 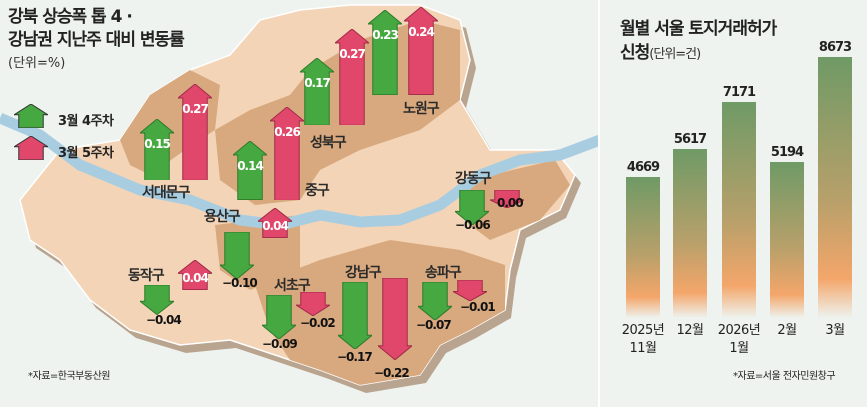 What do you see at coordinates (86, 153) in the screenshot?
I see `legend-label: 3월 5주차` at bounding box center [86, 153].